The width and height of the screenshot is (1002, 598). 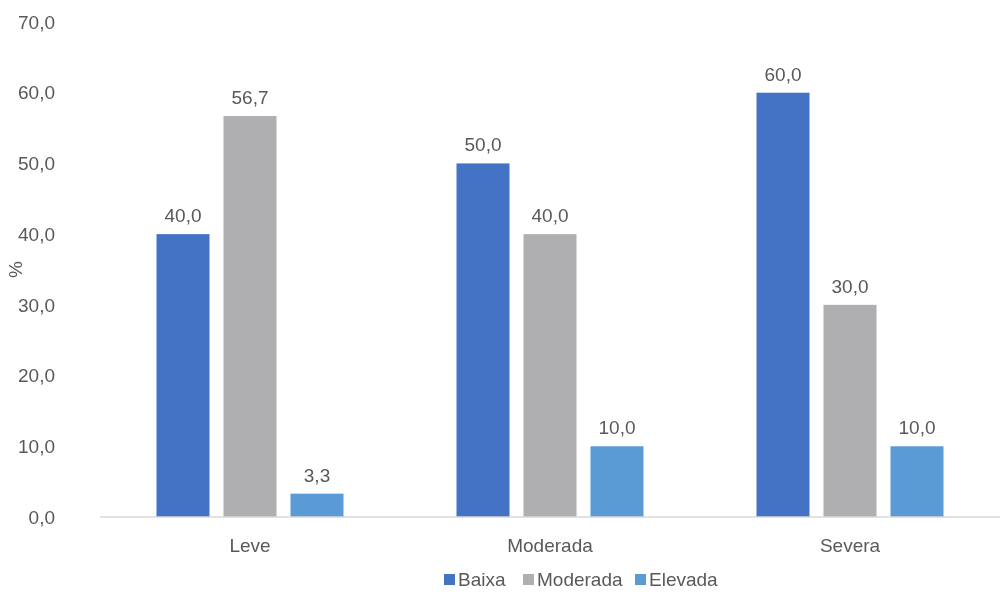 What do you see at coordinates (15, 269) in the screenshot?
I see `y-axis-title: %` at bounding box center [15, 269].